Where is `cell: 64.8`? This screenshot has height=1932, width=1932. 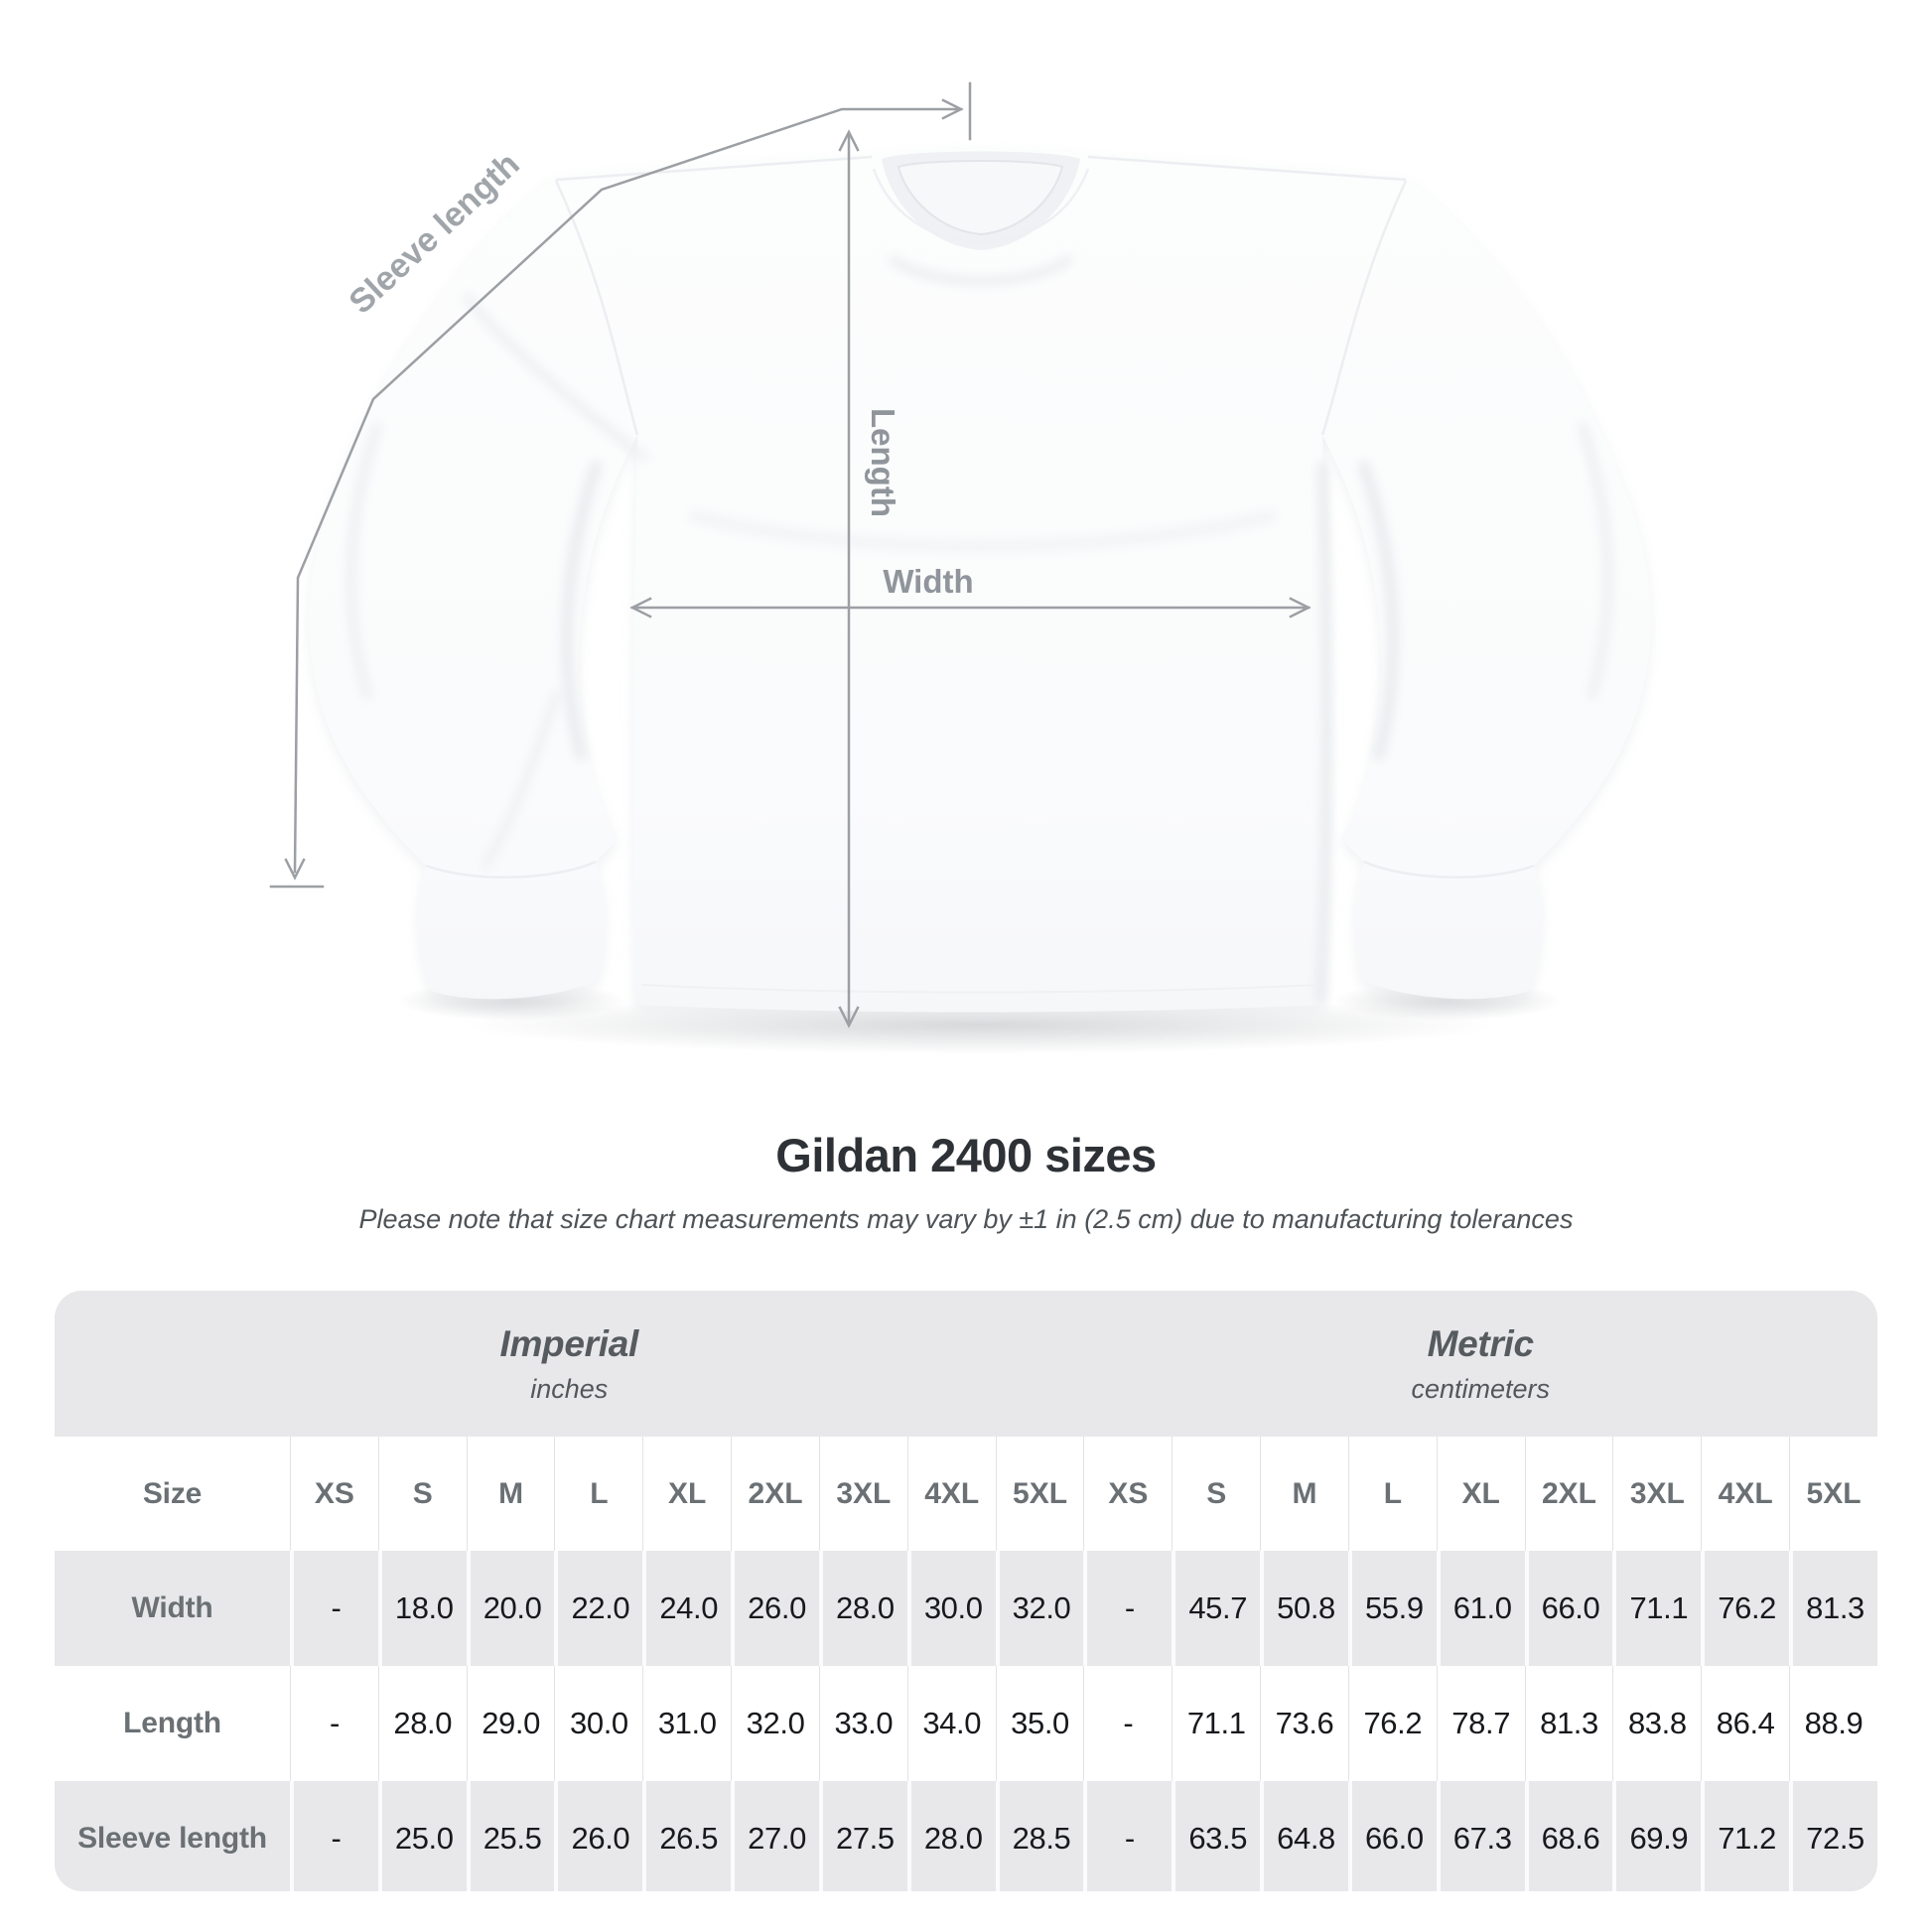 cell: 64.8 is located at coordinates (1304, 1836).